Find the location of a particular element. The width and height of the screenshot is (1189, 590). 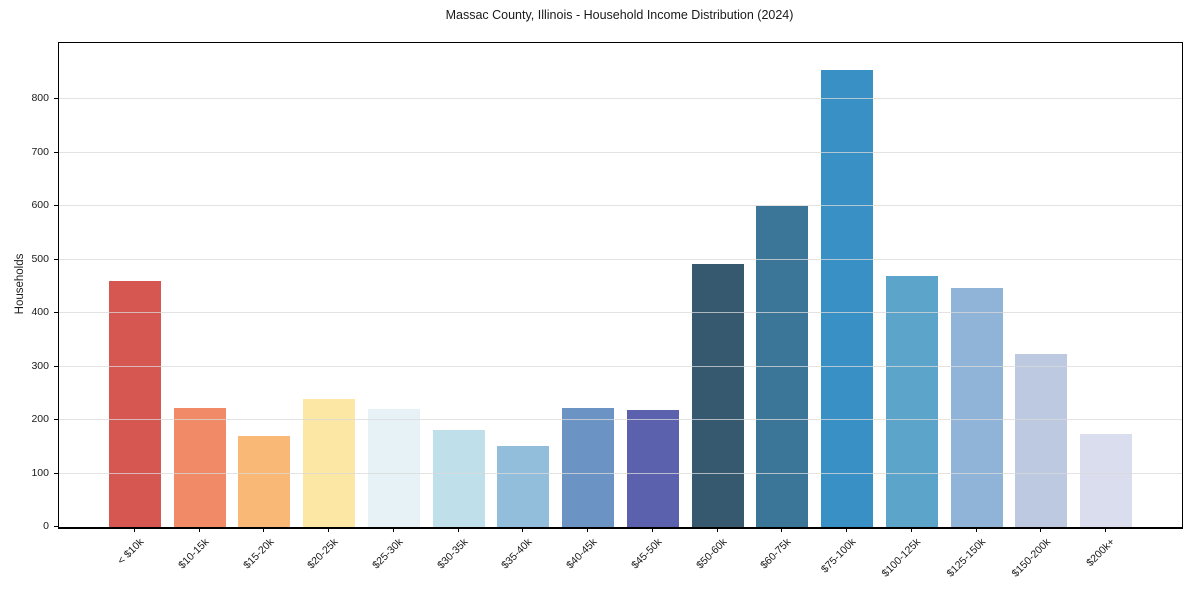

x-tick-label-text: $45-50k is located at coordinates (647, 554).